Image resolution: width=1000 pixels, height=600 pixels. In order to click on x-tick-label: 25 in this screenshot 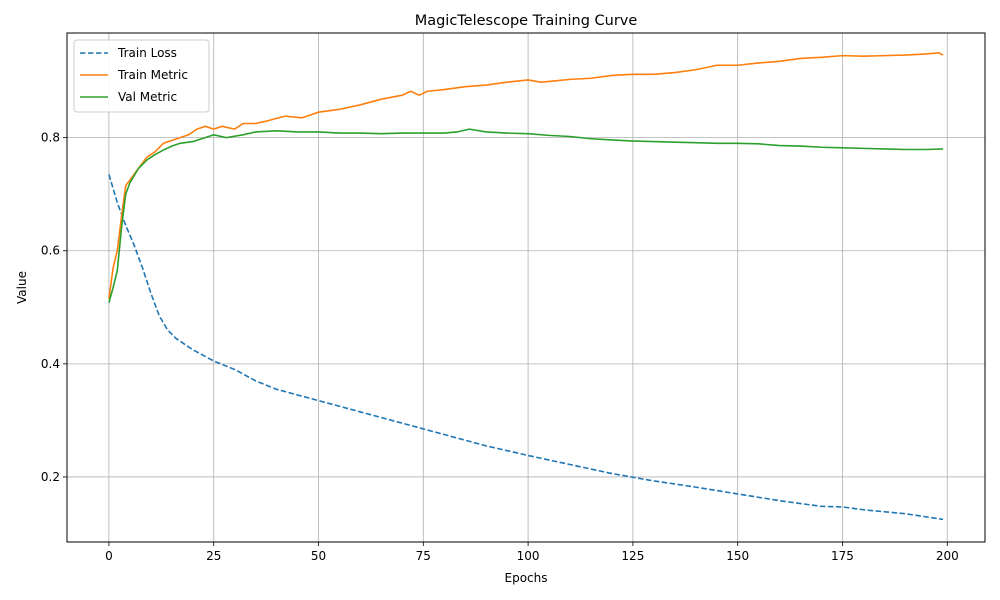, I will do `click(213, 556)`.